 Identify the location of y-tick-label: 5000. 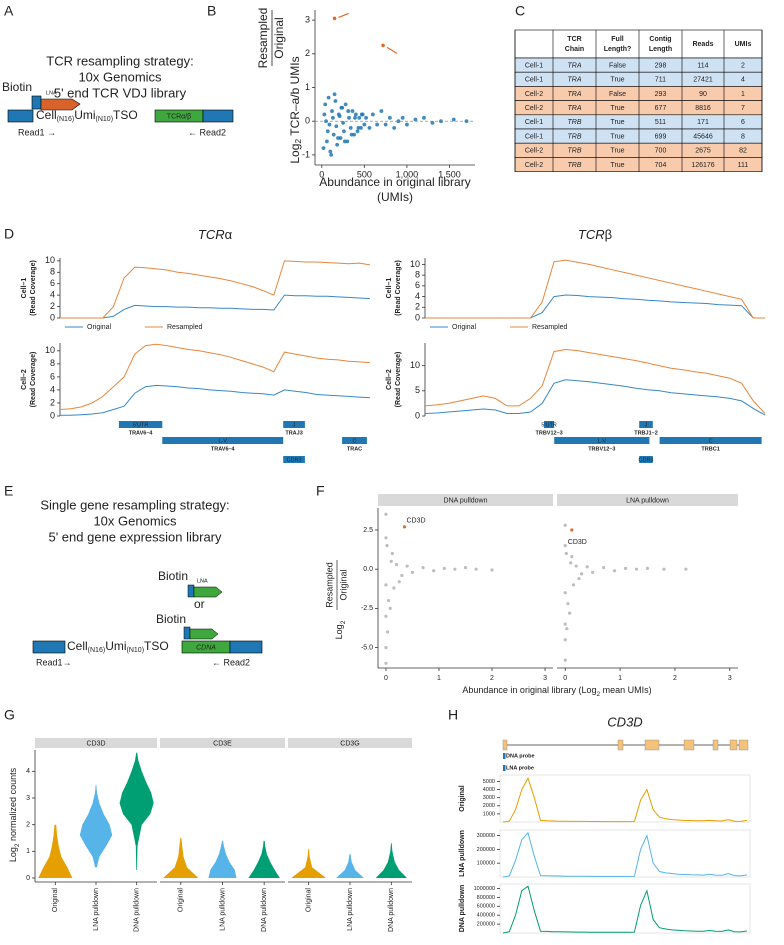
(489, 782).